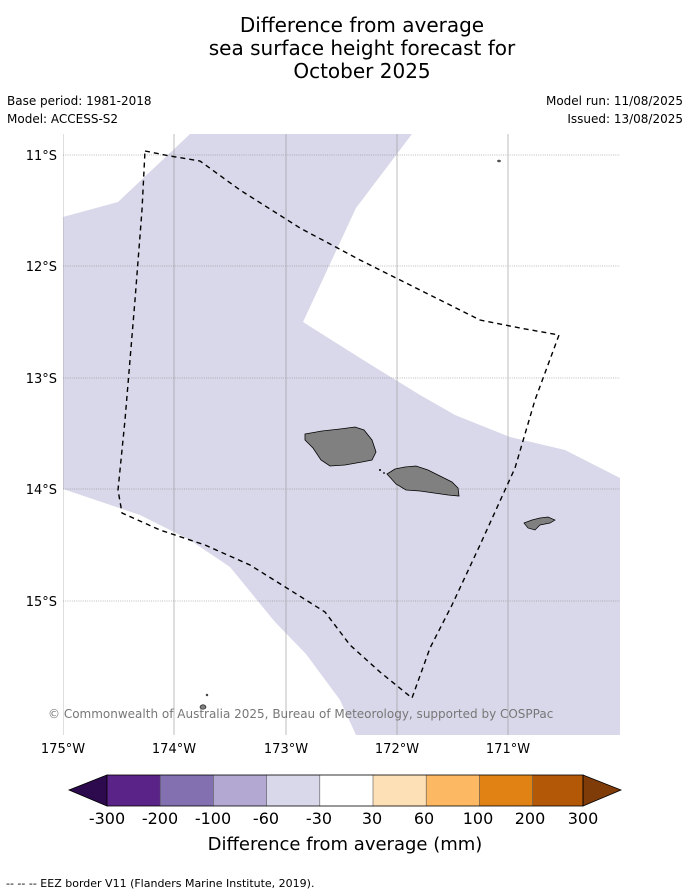 This screenshot has height=896, width=690. What do you see at coordinates (499, 161) in the screenshot?
I see `small-islet-north` at bounding box center [499, 161].